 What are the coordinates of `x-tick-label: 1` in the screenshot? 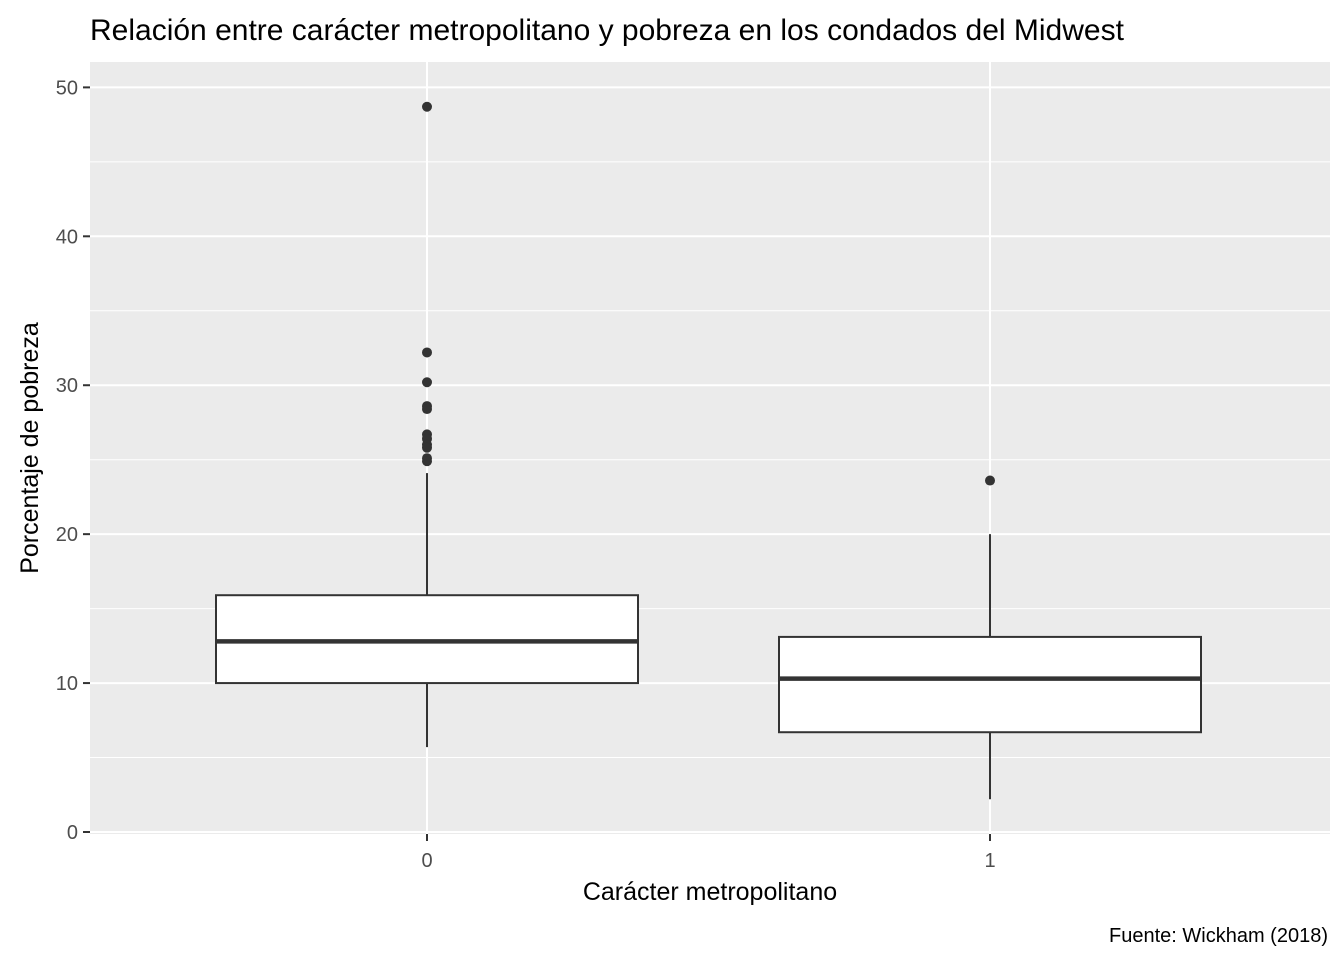 It's located at (989, 861).